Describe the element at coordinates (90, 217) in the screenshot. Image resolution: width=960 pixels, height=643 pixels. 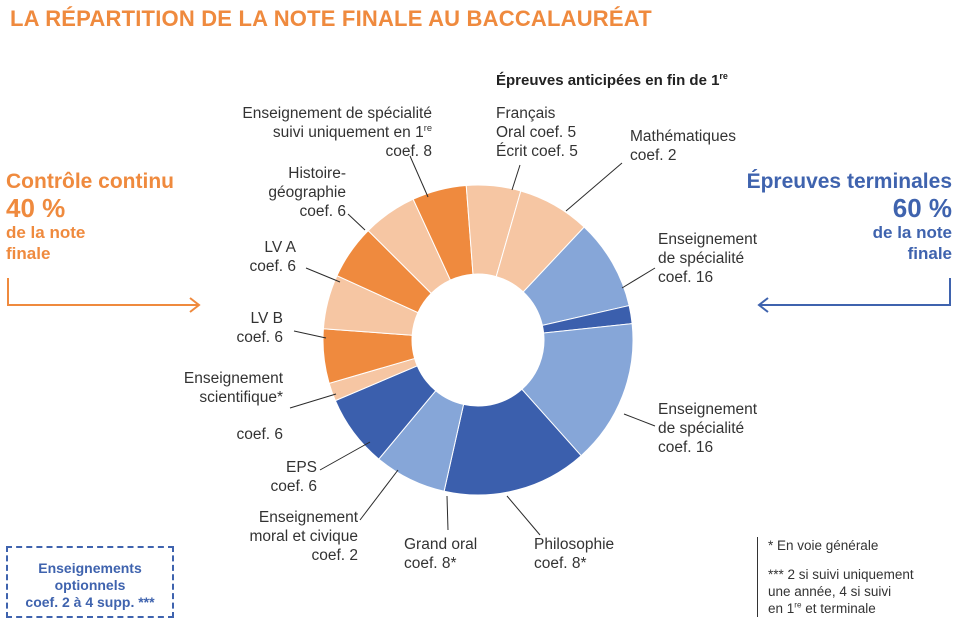
I see `controle-continu-block: Contrôle continu 40 % de la note finale` at that location.